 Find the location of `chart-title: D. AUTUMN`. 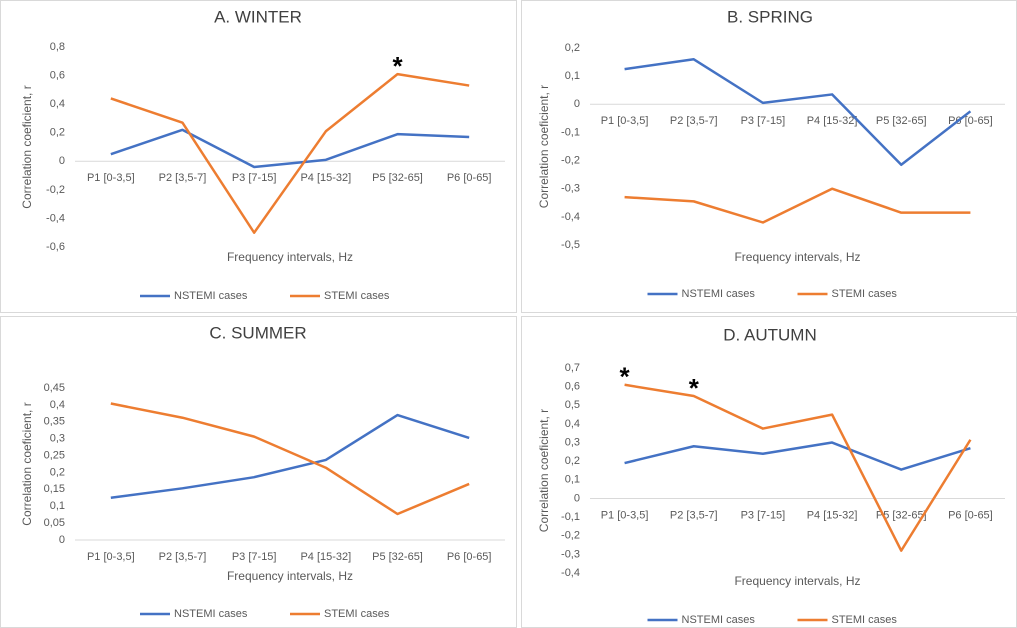

chart-title: D. AUTUMN is located at coordinates (770, 334).